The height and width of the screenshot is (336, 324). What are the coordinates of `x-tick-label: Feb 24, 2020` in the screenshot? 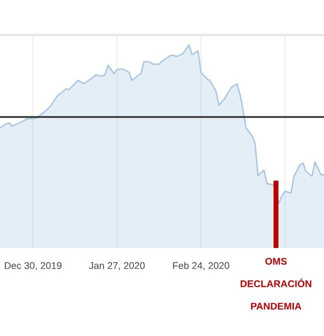 It's located at (201, 266).